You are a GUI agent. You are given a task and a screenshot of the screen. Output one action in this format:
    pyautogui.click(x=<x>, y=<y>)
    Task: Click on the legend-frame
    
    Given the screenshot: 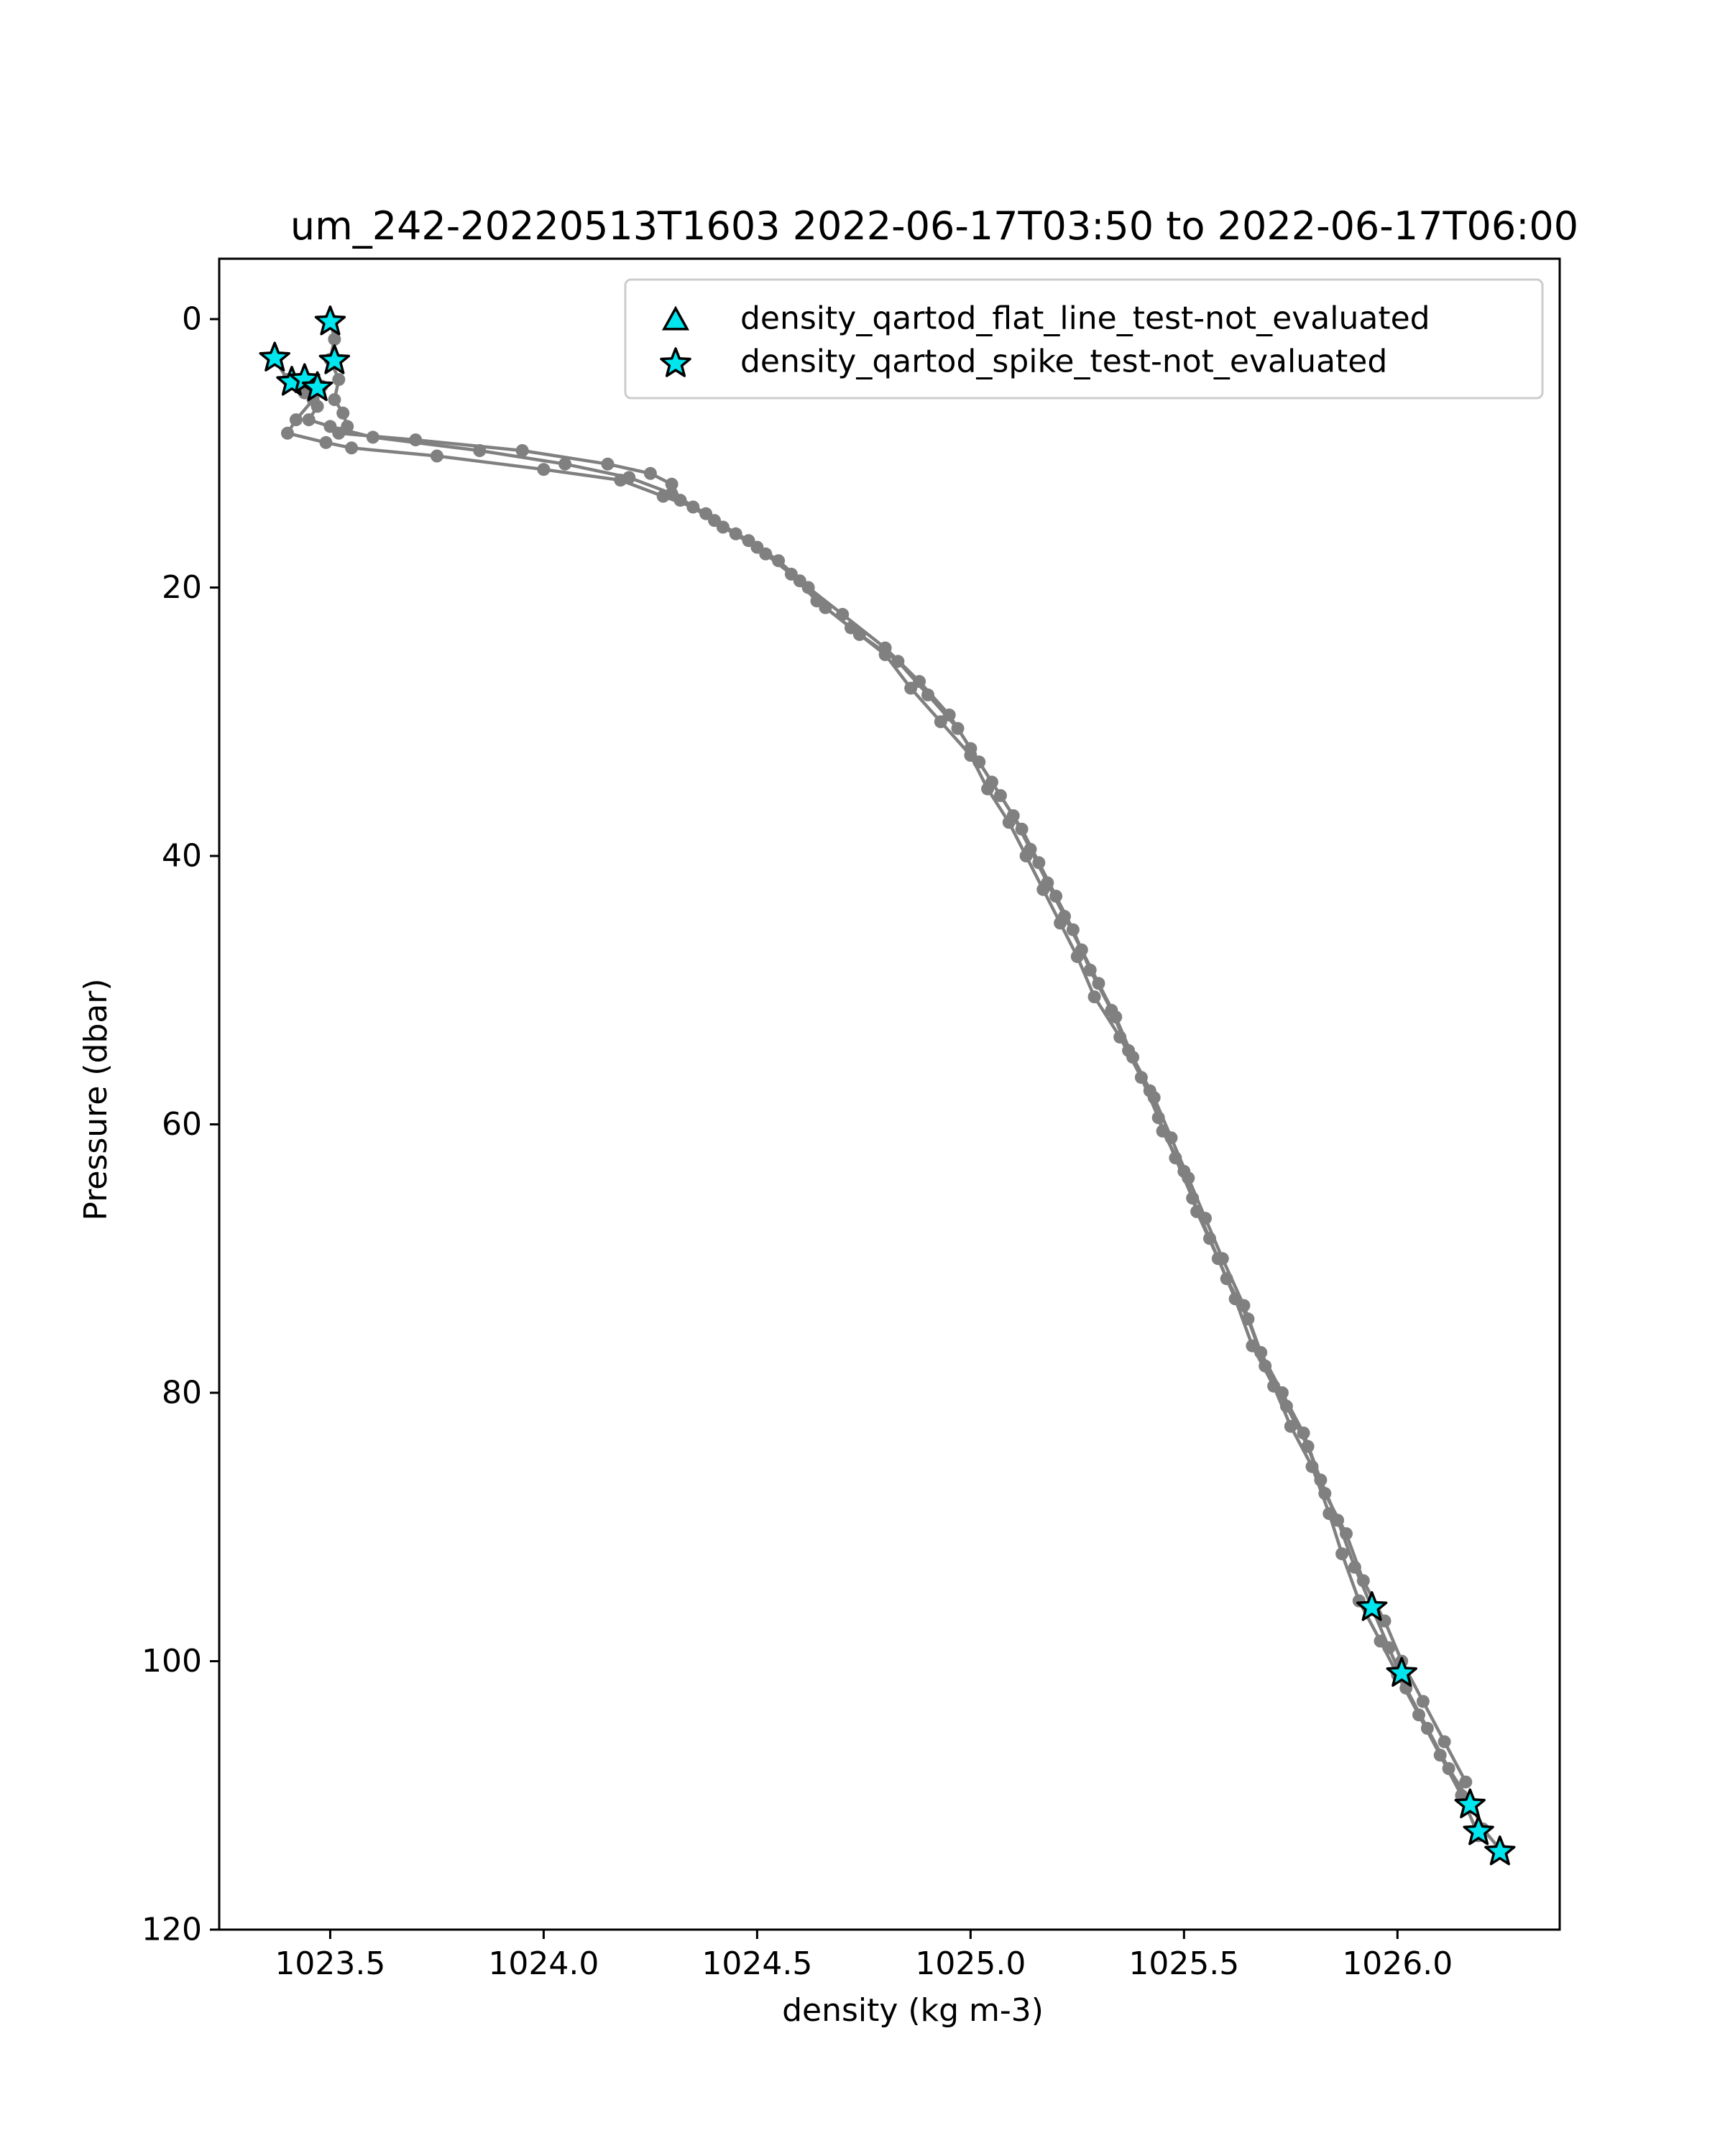 What is the action you would take?
    pyautogui.click(x=1084, y=339)
    